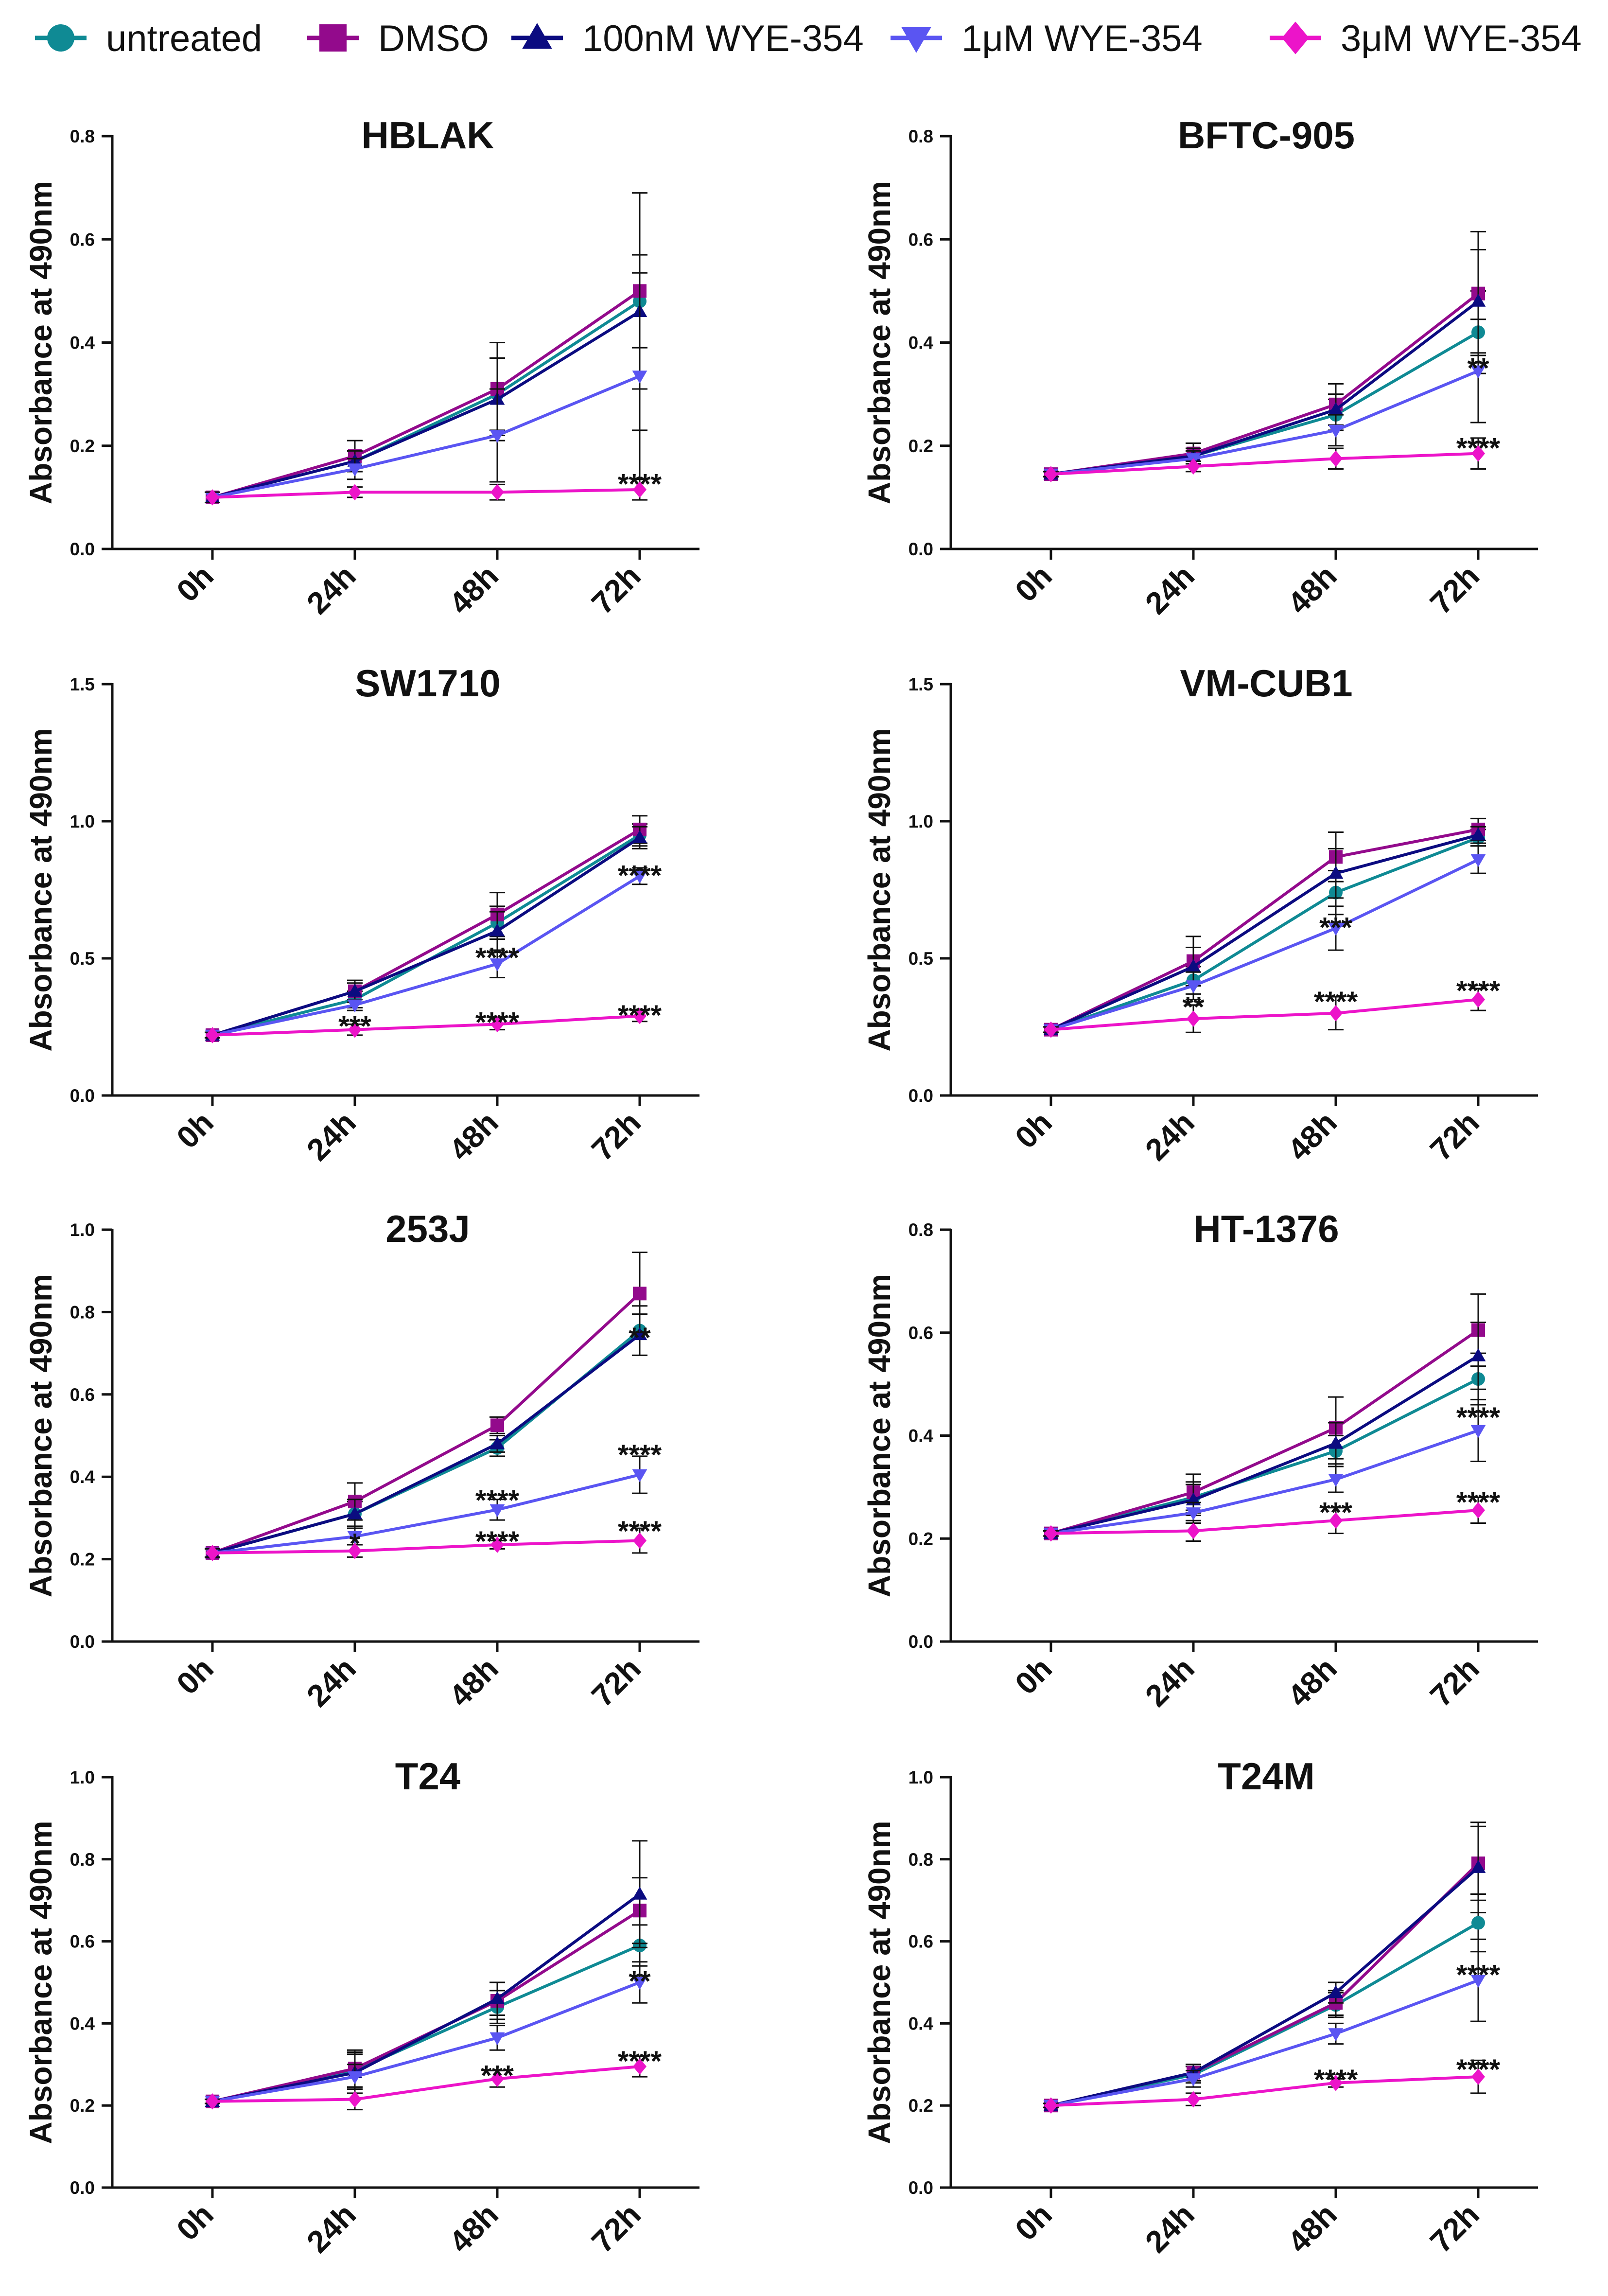 The width and height of the screenshot is (1608, 2296). What do you see at coordinates (537, 36) in the screenshot?
I see `legend-marker-triangle-up` at bounding box center [537, 36].